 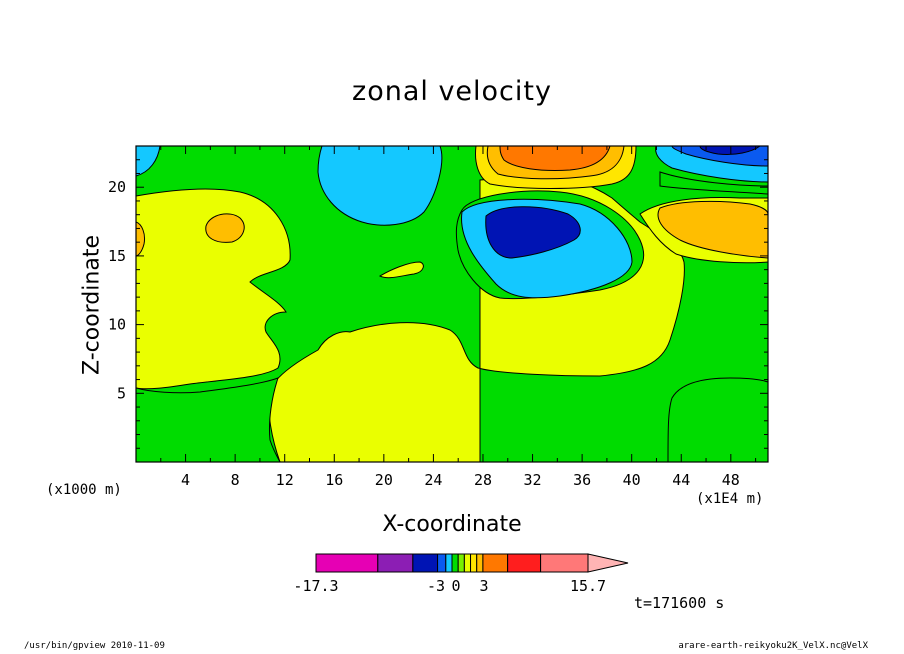 What do you see at coordinates (483, 480) in the screenshot?
I see `x-tick-label: 28` at bounding box center [483, 480].